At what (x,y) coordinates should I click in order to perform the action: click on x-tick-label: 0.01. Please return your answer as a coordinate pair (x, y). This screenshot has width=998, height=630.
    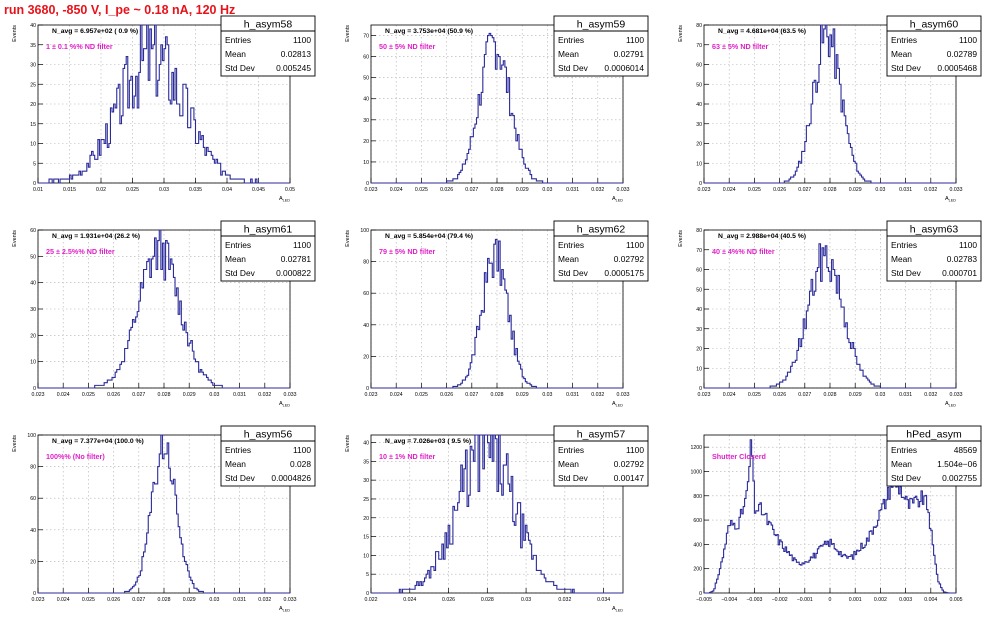
    Looking at the image, I should click on (38, 190).